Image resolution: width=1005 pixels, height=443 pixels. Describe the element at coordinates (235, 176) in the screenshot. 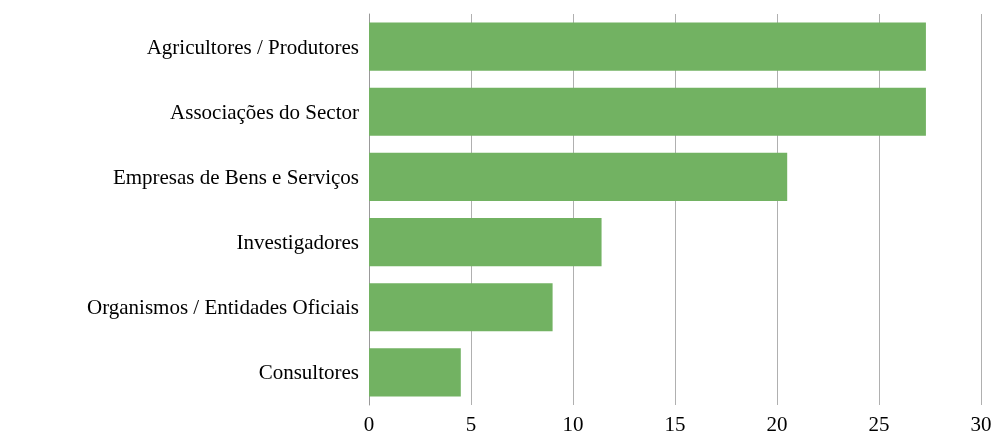

I see `y-tick-label: Empresas de Bens e Serviços` at that location.